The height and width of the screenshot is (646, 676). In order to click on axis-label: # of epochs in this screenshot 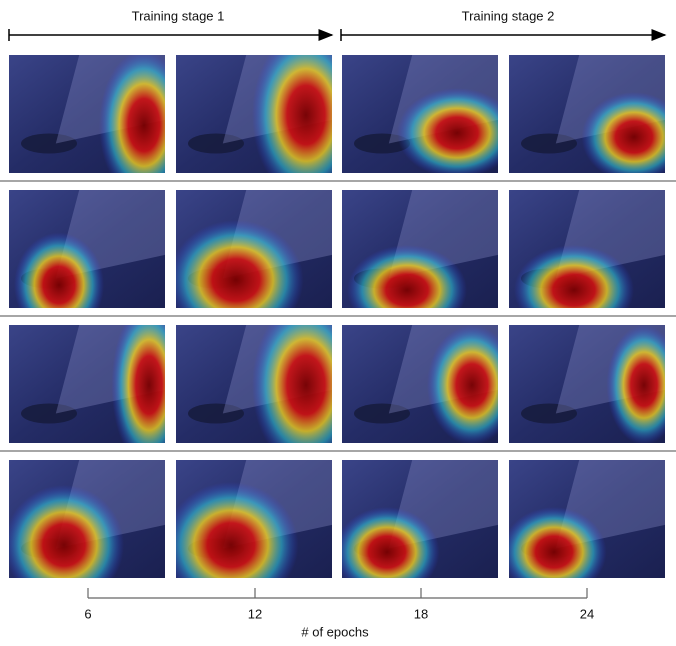, I will do `click(335, 631)`.